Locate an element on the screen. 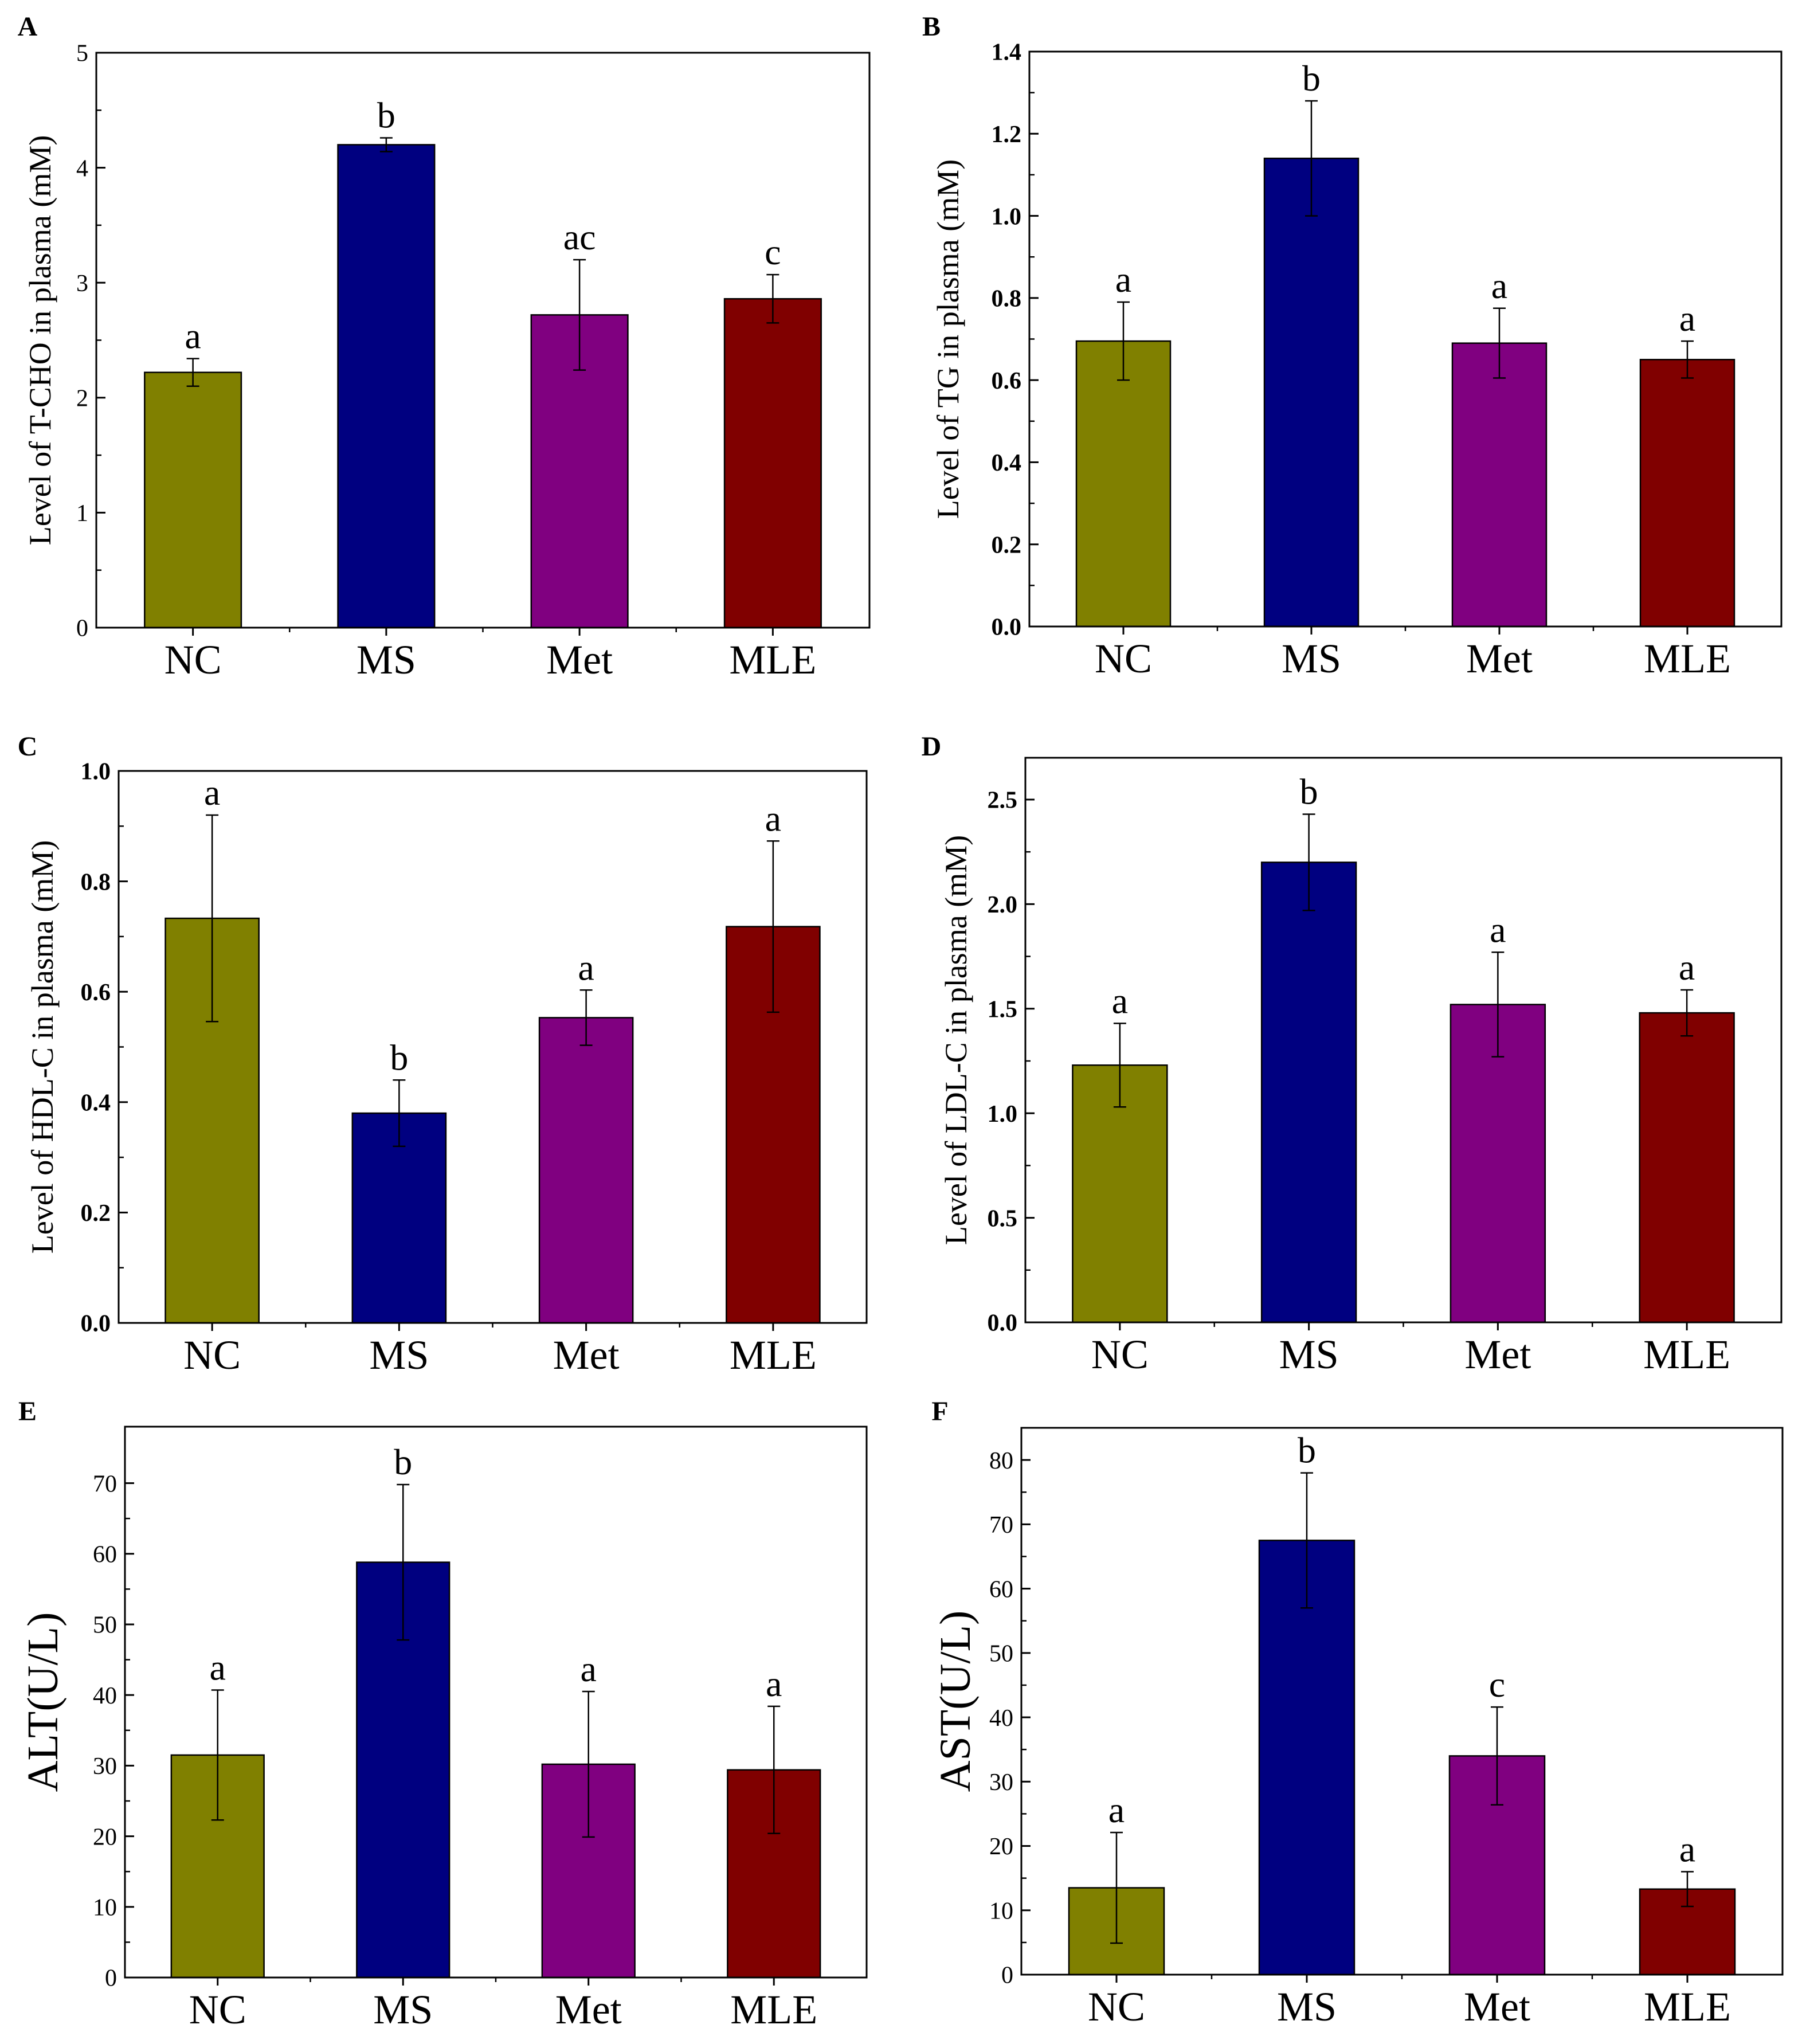  y-tick-label-e-1: 10 is located at coordinates (105, 1907).